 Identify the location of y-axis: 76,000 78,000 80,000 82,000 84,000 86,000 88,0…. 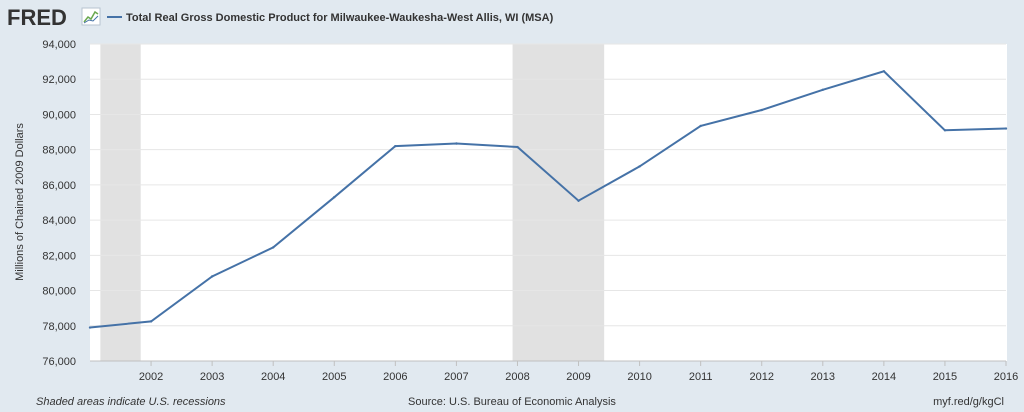
(59, 203).